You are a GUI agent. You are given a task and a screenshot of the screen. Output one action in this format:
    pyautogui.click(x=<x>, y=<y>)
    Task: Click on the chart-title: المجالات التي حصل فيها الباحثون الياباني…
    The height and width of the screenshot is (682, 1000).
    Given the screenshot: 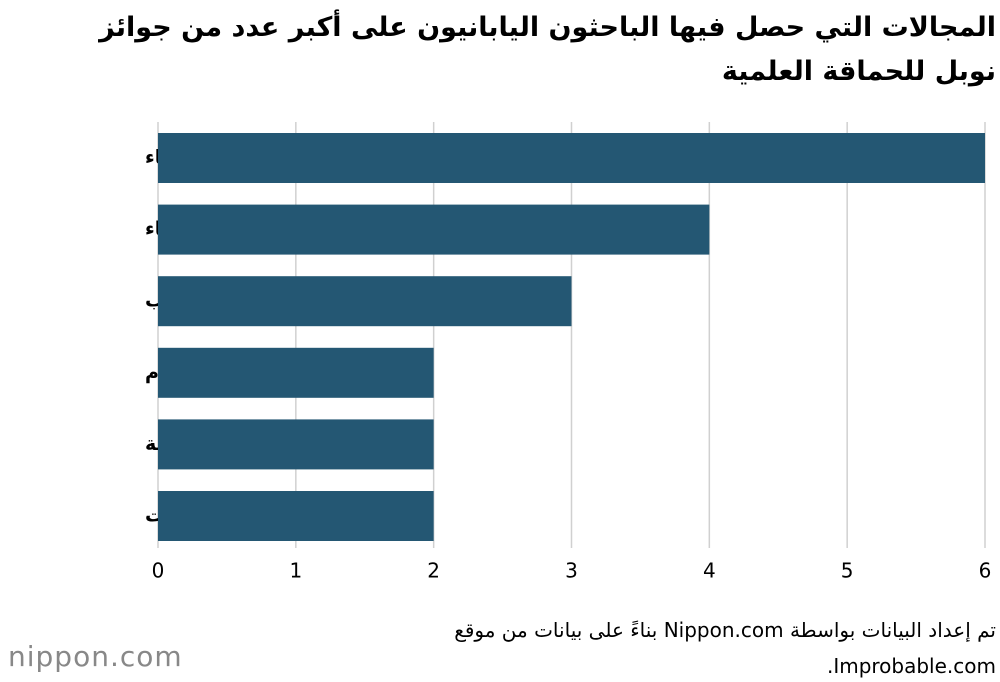 What is the action you would take?
    pyautogui.click(x=547, y=49)
    